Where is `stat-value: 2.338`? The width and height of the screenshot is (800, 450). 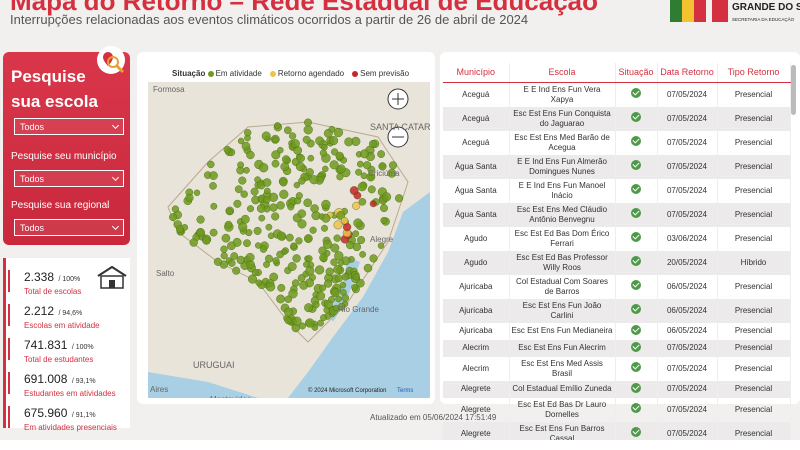 stat-value: 2.338 is located at coordinates (39, 277).